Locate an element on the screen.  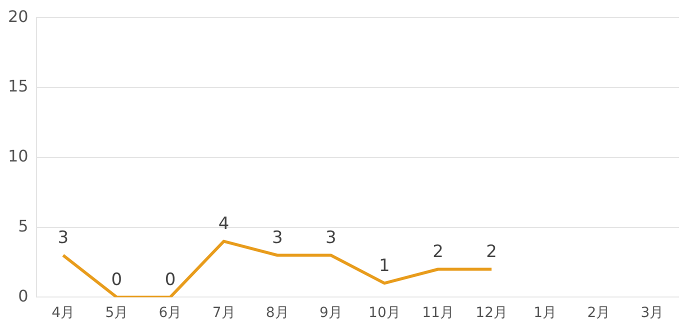
x-tick-label: 5月 is located at coordinates (116, 313).